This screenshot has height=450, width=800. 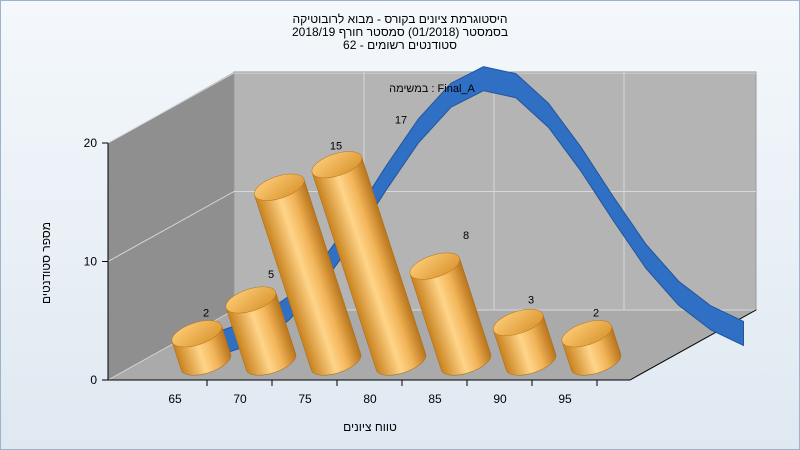 What do you see at coordinates (401, 121) in the screenshot?
I see `data-label-3: 17` at bounding box center [401, 121].